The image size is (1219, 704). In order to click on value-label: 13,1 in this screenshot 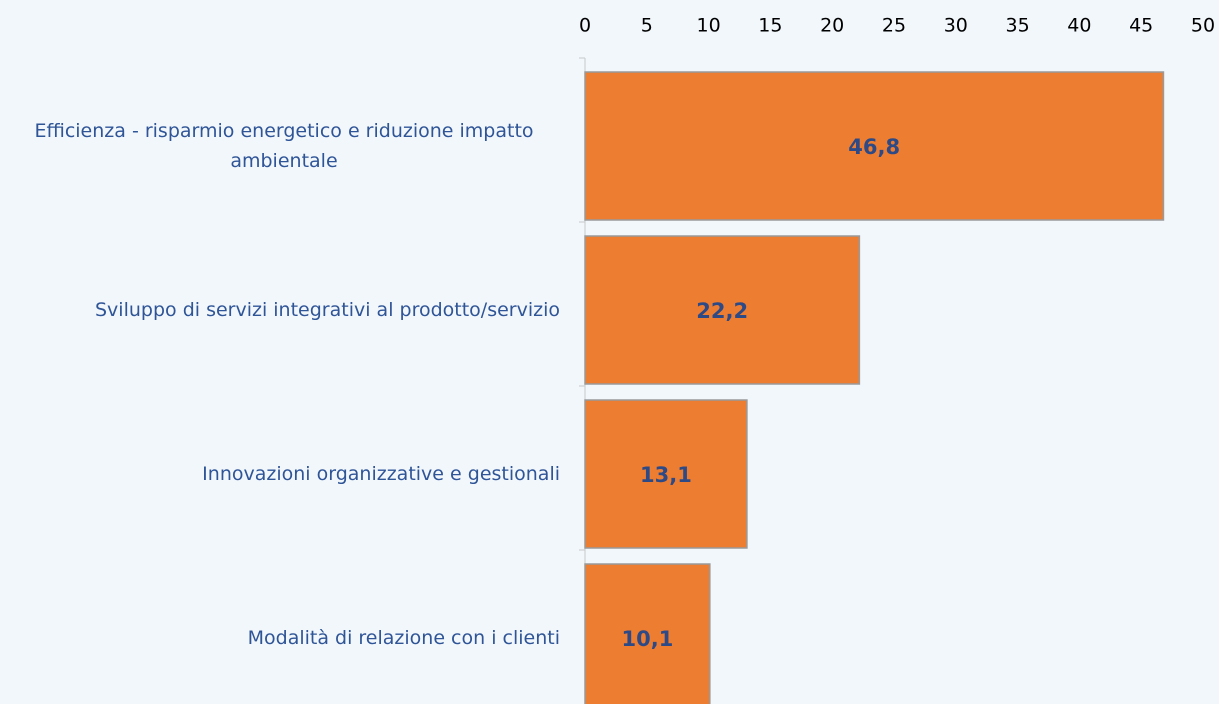, I will do `click(666, 475)`.